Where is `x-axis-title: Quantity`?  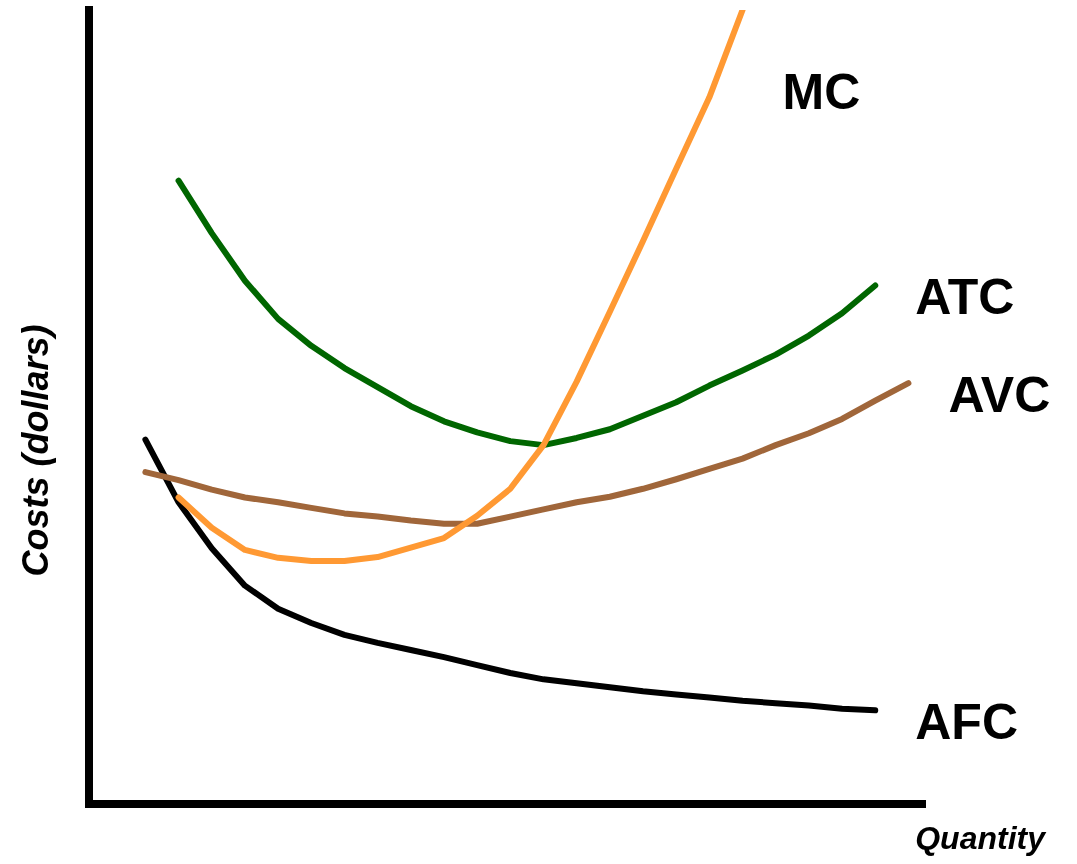 x-axis-title: Quantity is located at coordinates (981, 837).